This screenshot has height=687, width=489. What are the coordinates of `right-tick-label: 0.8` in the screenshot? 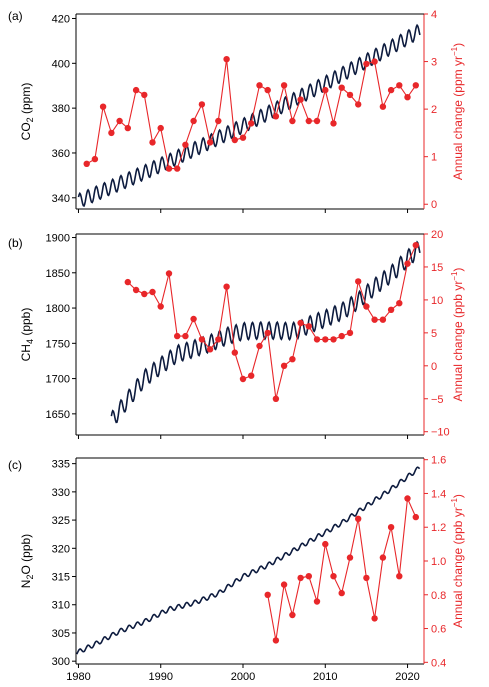 It's located at (438, 596).